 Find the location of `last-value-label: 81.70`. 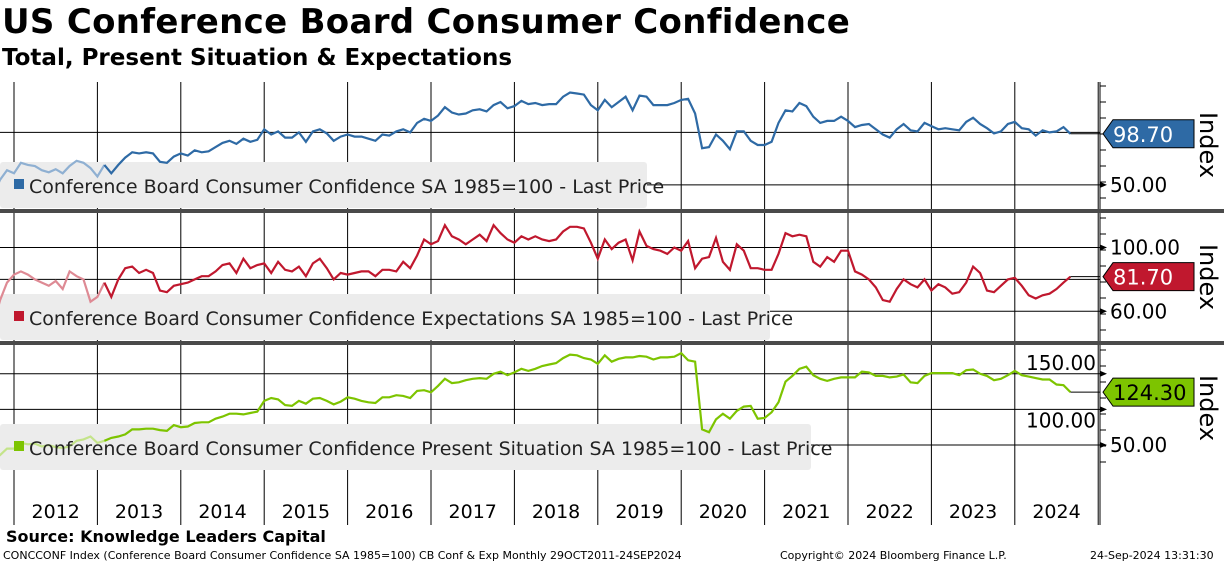

last-value-label: 81.70 is located at coordinates (1143, 278).